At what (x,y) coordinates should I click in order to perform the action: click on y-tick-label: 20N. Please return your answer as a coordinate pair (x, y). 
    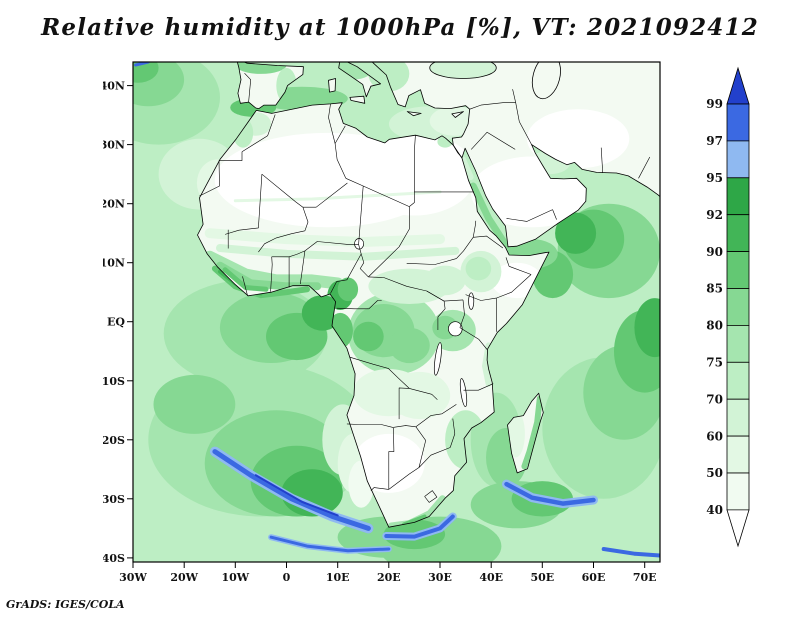
    Looking at the image, I should click on (114, 204).